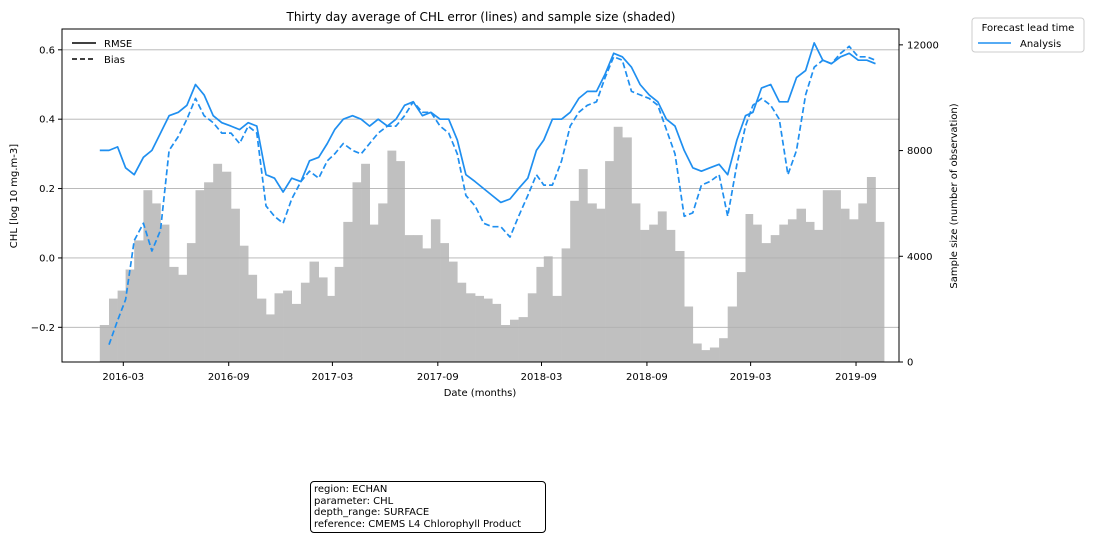 This screenshot has height=540, width=1094. I want to click on metadata-region: region: ECHAN, so click(351, 489).